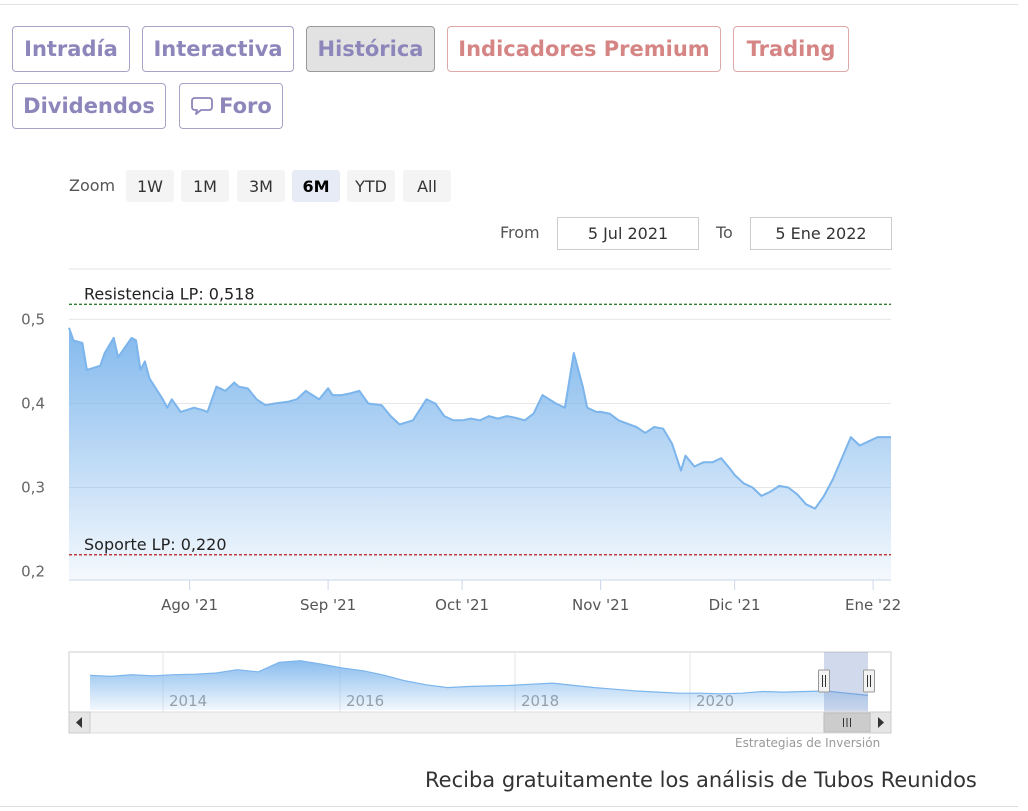 The width and height of the screenshot is (1028, 811). I want to click on zoom-1m-button: 1M, so click(205, 186).